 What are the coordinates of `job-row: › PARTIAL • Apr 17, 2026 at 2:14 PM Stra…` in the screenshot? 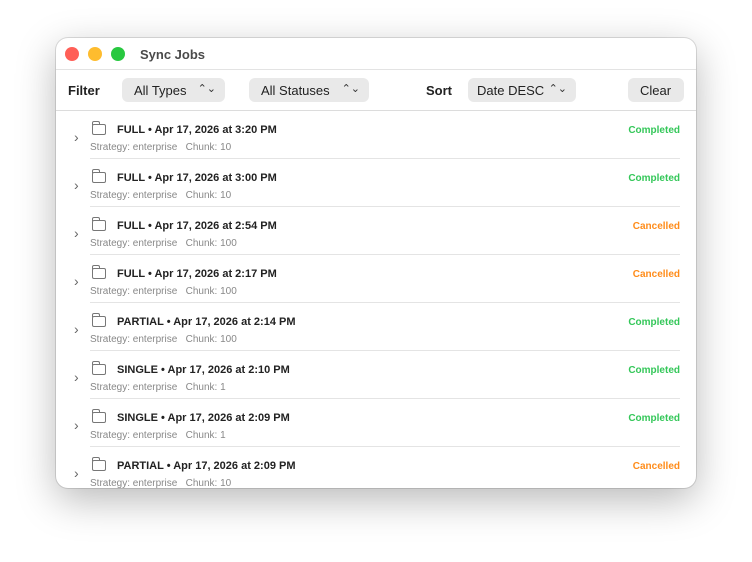 It's located at (376, 327).